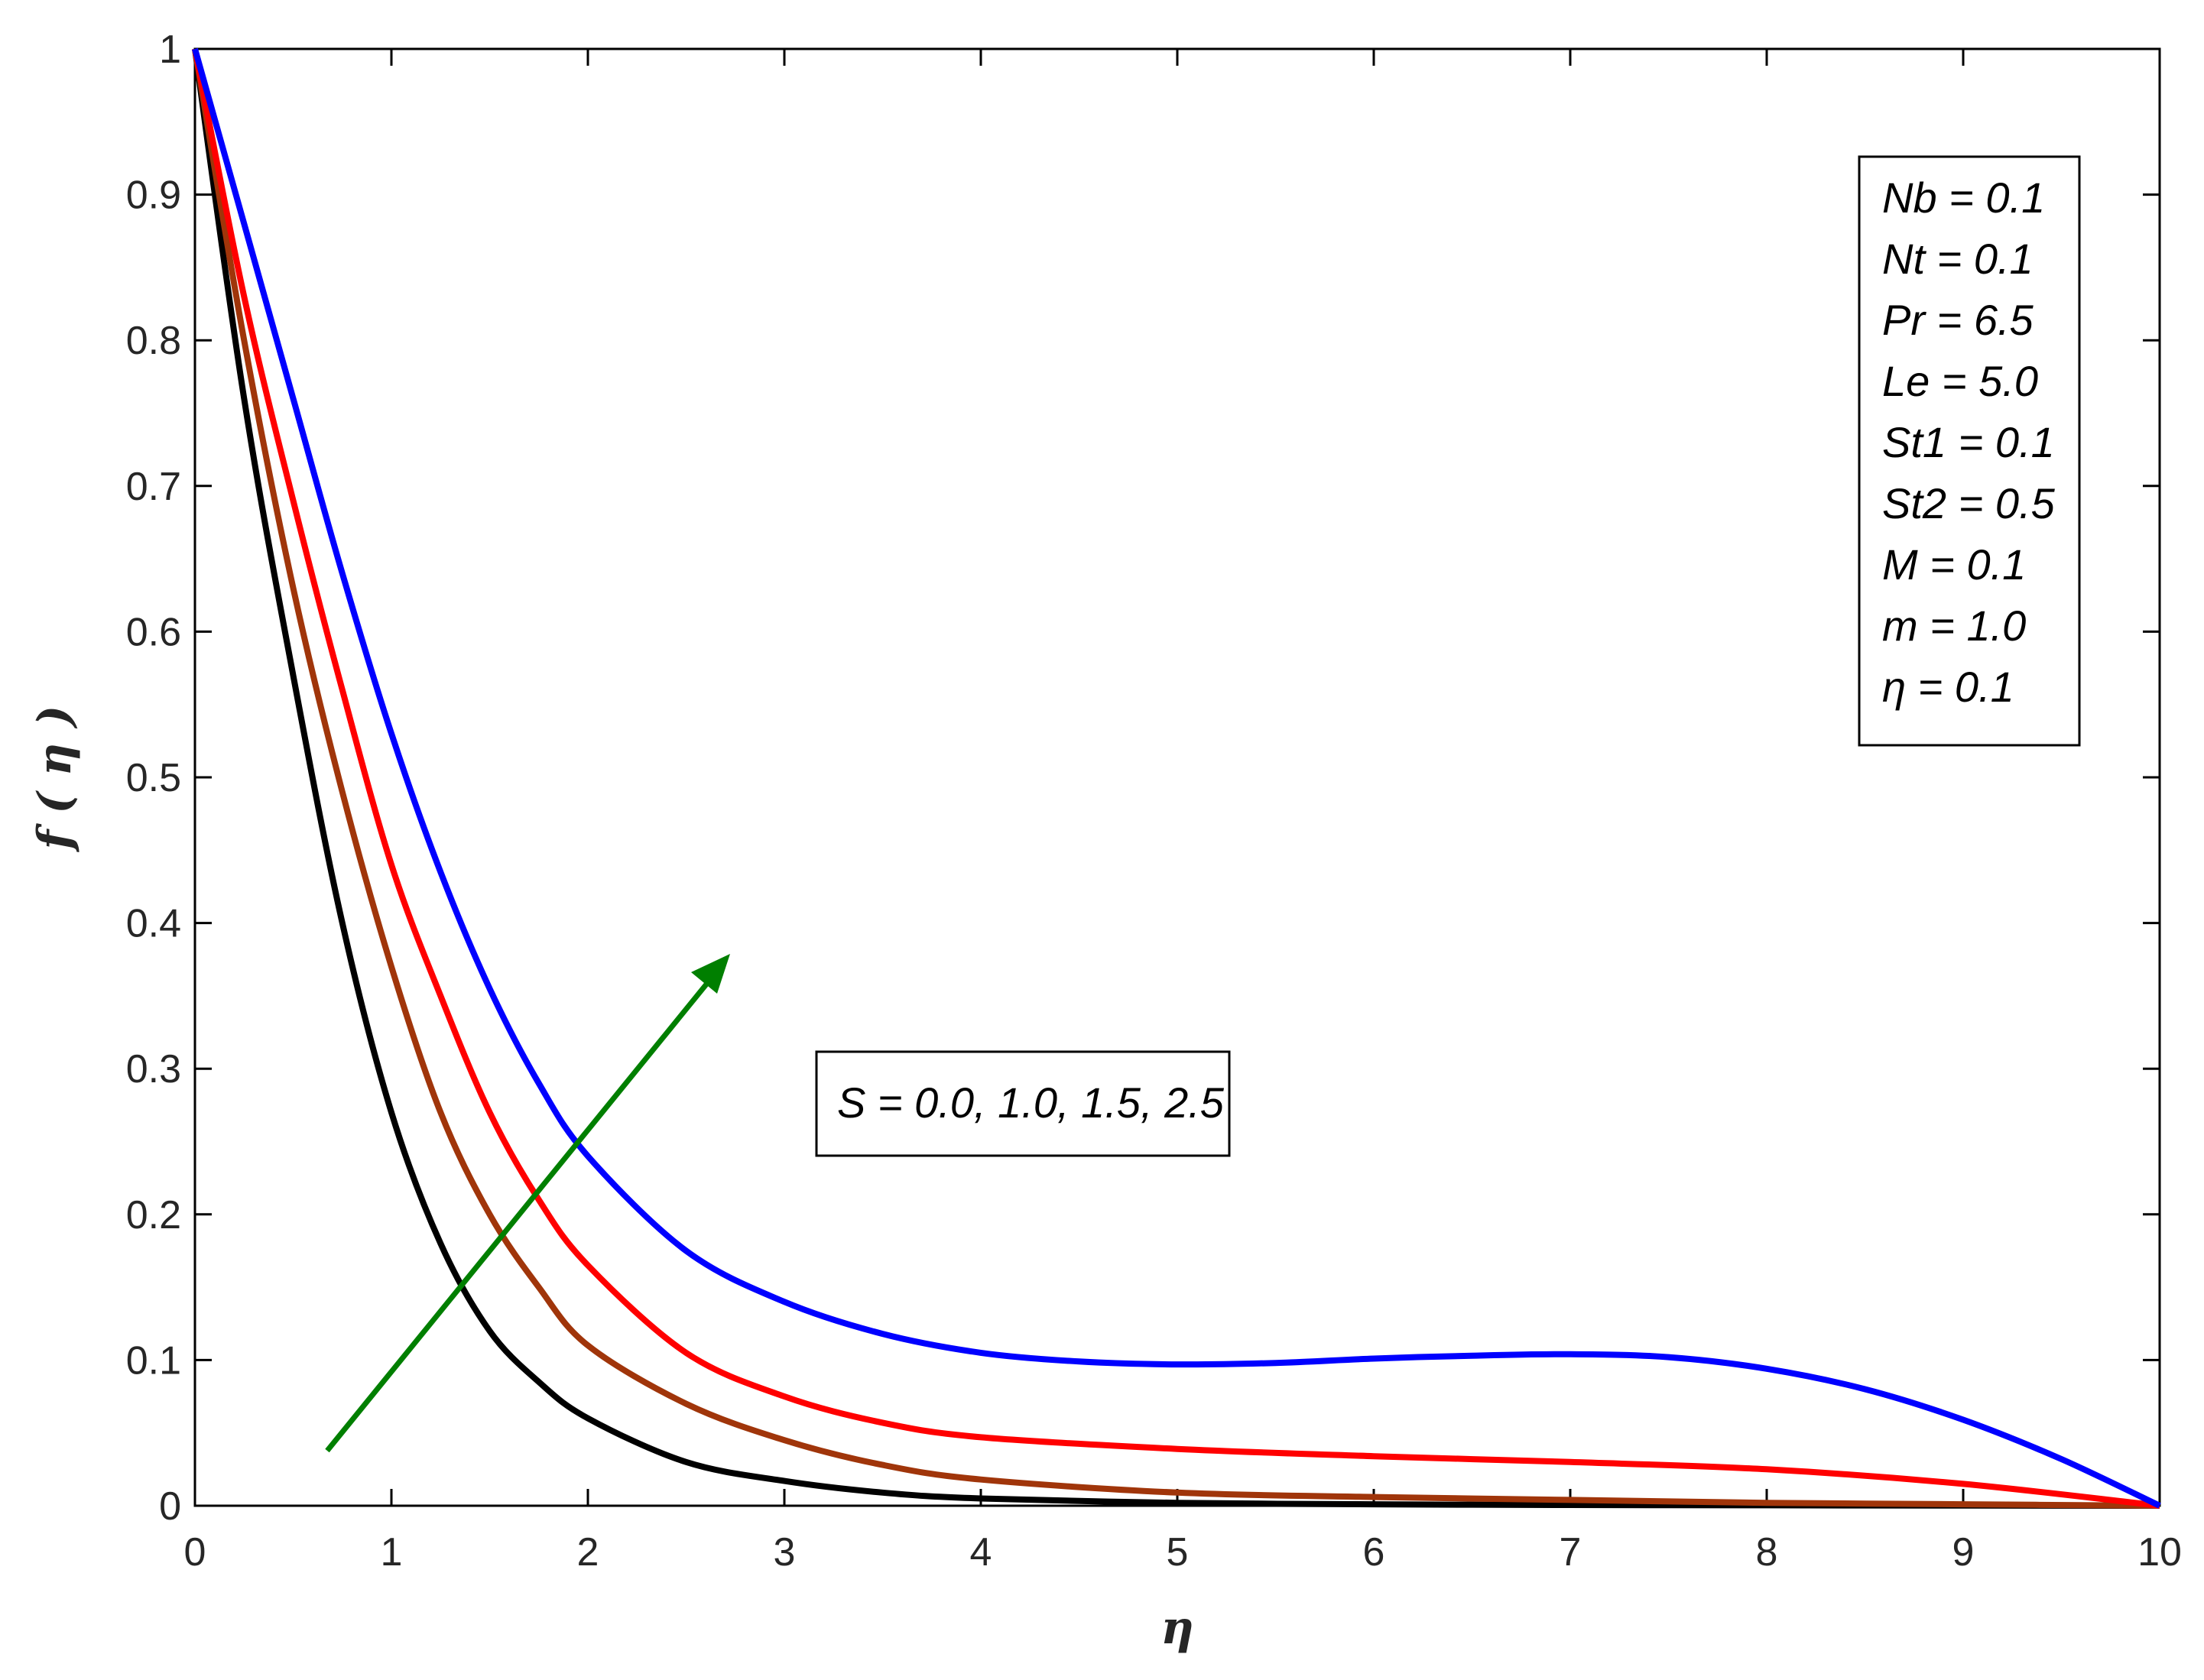  Describe the element at coordinates (195, 1552) in the screenshot. I see `x-tick-label: 0` at that location.